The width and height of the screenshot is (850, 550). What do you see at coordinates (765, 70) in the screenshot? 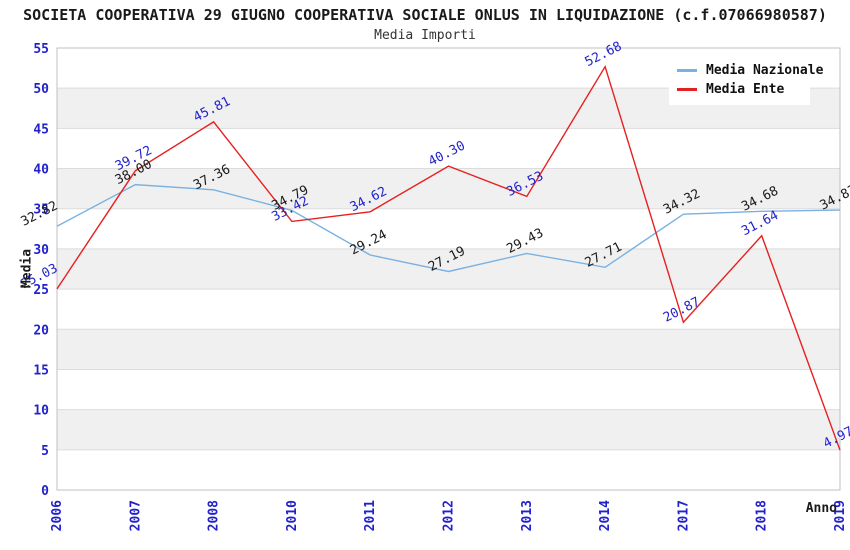
I see `legend-item-label: Media Nazionale` at bounding box center [765, 70].